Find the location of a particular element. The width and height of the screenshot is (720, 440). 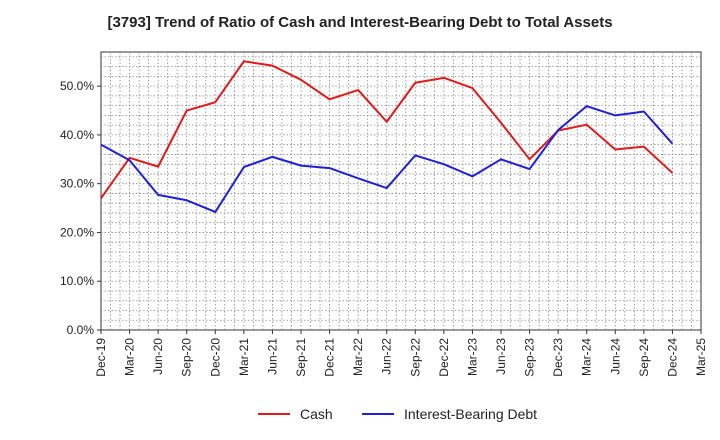

x-tick-label: Jun-23 is located at coordinates (501, 356).